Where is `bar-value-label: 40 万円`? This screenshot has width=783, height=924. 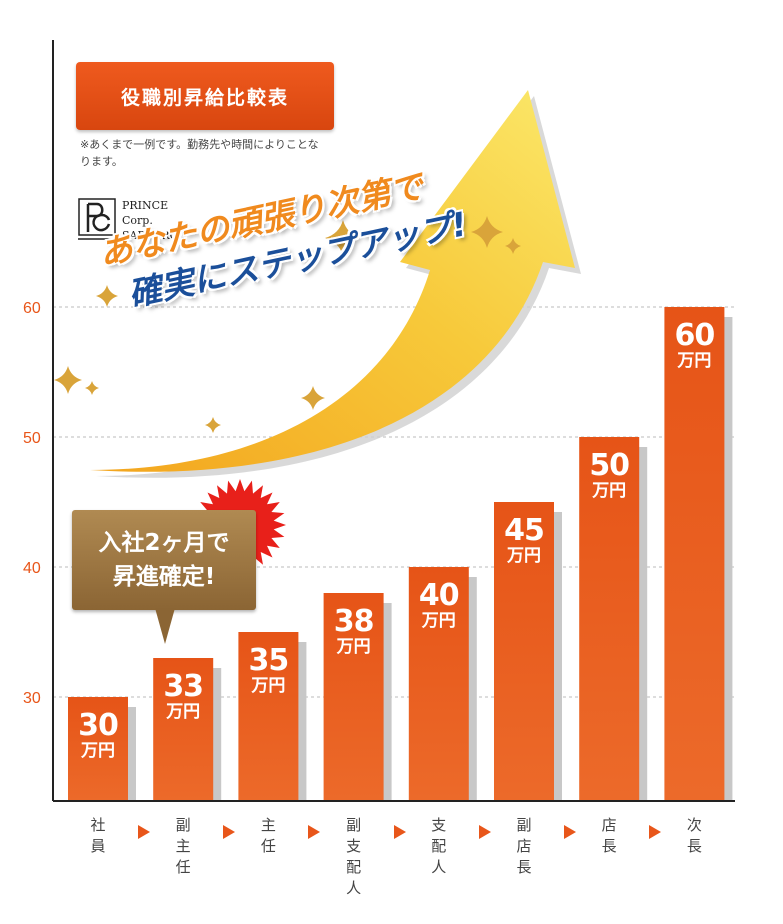 bar-value-label: 40 万円 is located at coordinates (439, 605).